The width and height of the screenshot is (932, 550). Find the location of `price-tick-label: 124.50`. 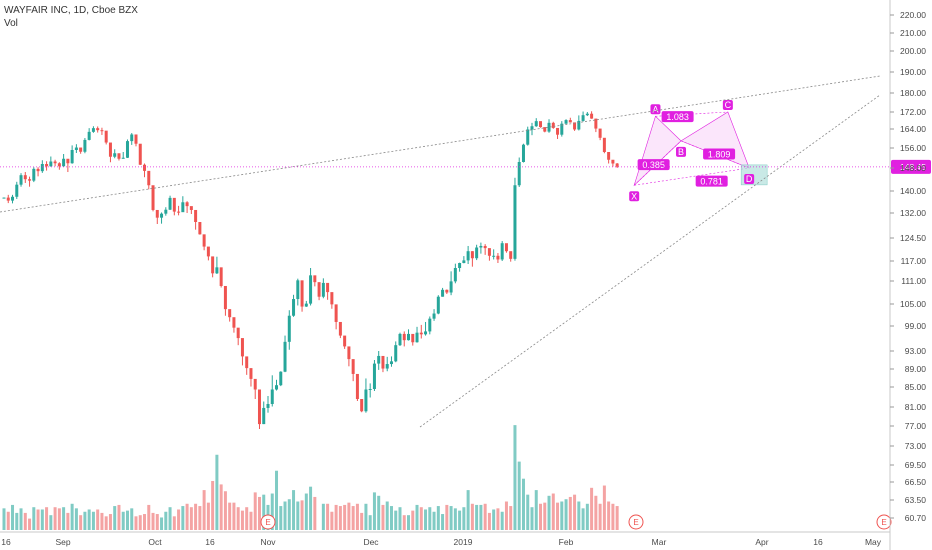

price-tick-label: 124.50 is located at coordinates (913, 238).